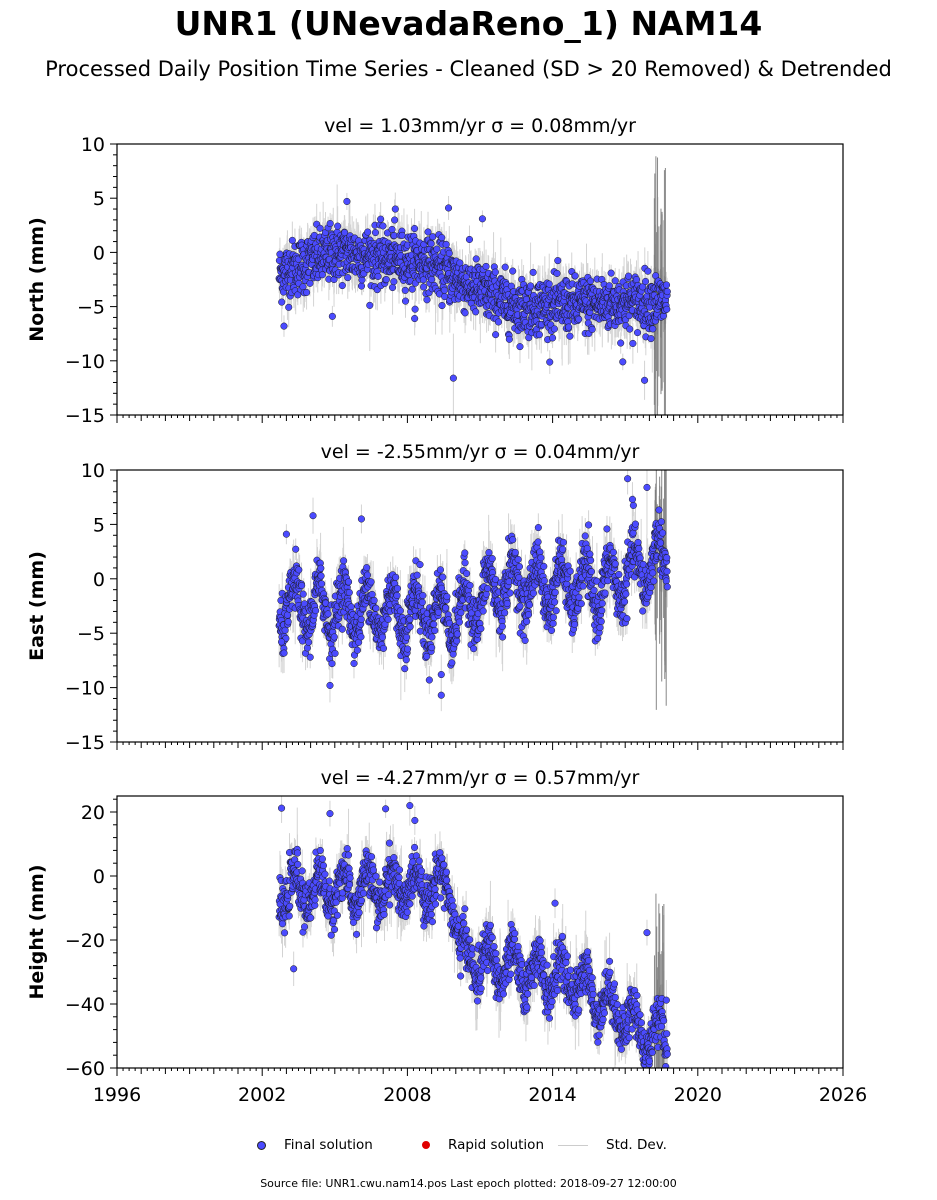  What do you see at coordinates (91, 308) in the screenshot?
I see `y-tick-label: −5` at bounding box center [91, 308].